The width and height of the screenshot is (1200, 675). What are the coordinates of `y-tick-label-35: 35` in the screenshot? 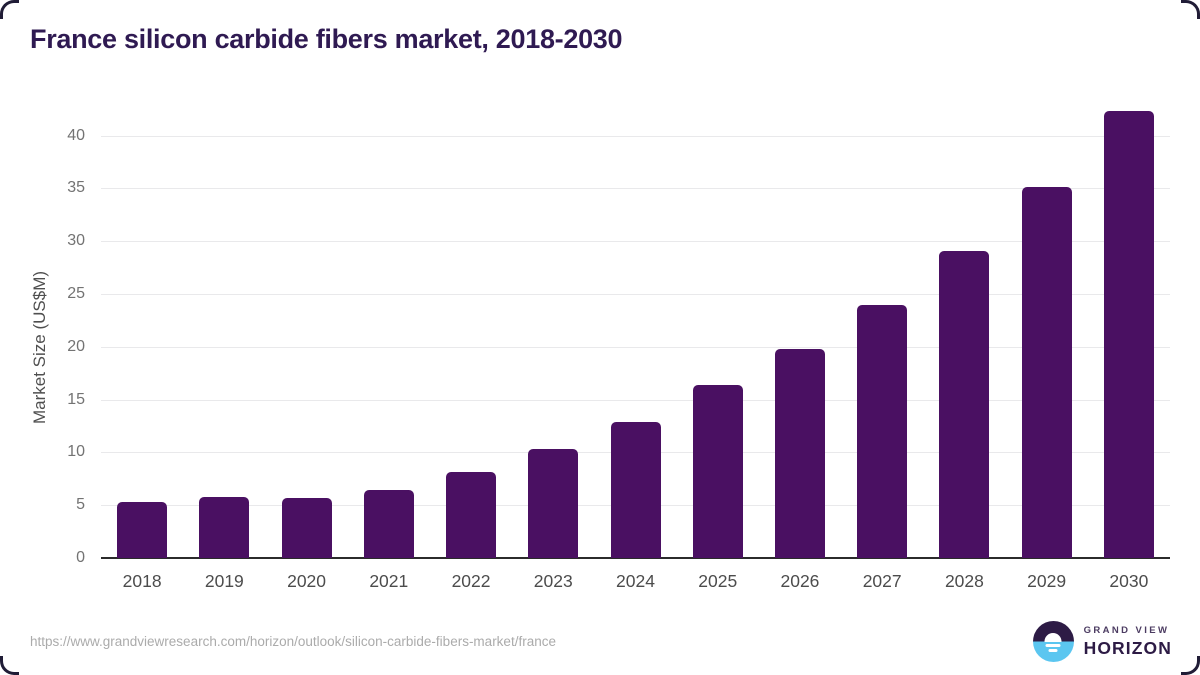 It's located at (76, 188).